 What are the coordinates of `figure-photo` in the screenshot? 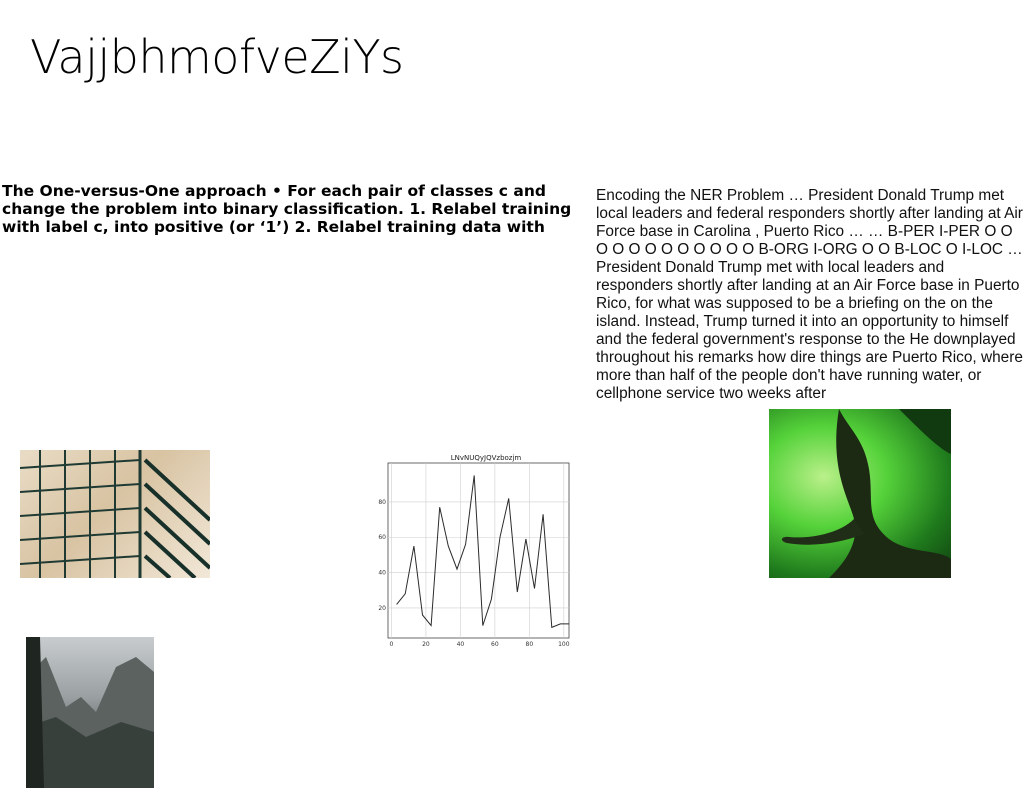 It's located at (860, 493).